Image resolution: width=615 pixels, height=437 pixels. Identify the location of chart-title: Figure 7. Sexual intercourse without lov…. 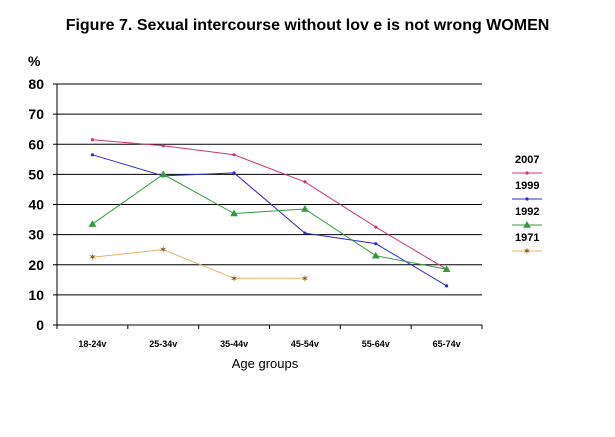
(307, 25).